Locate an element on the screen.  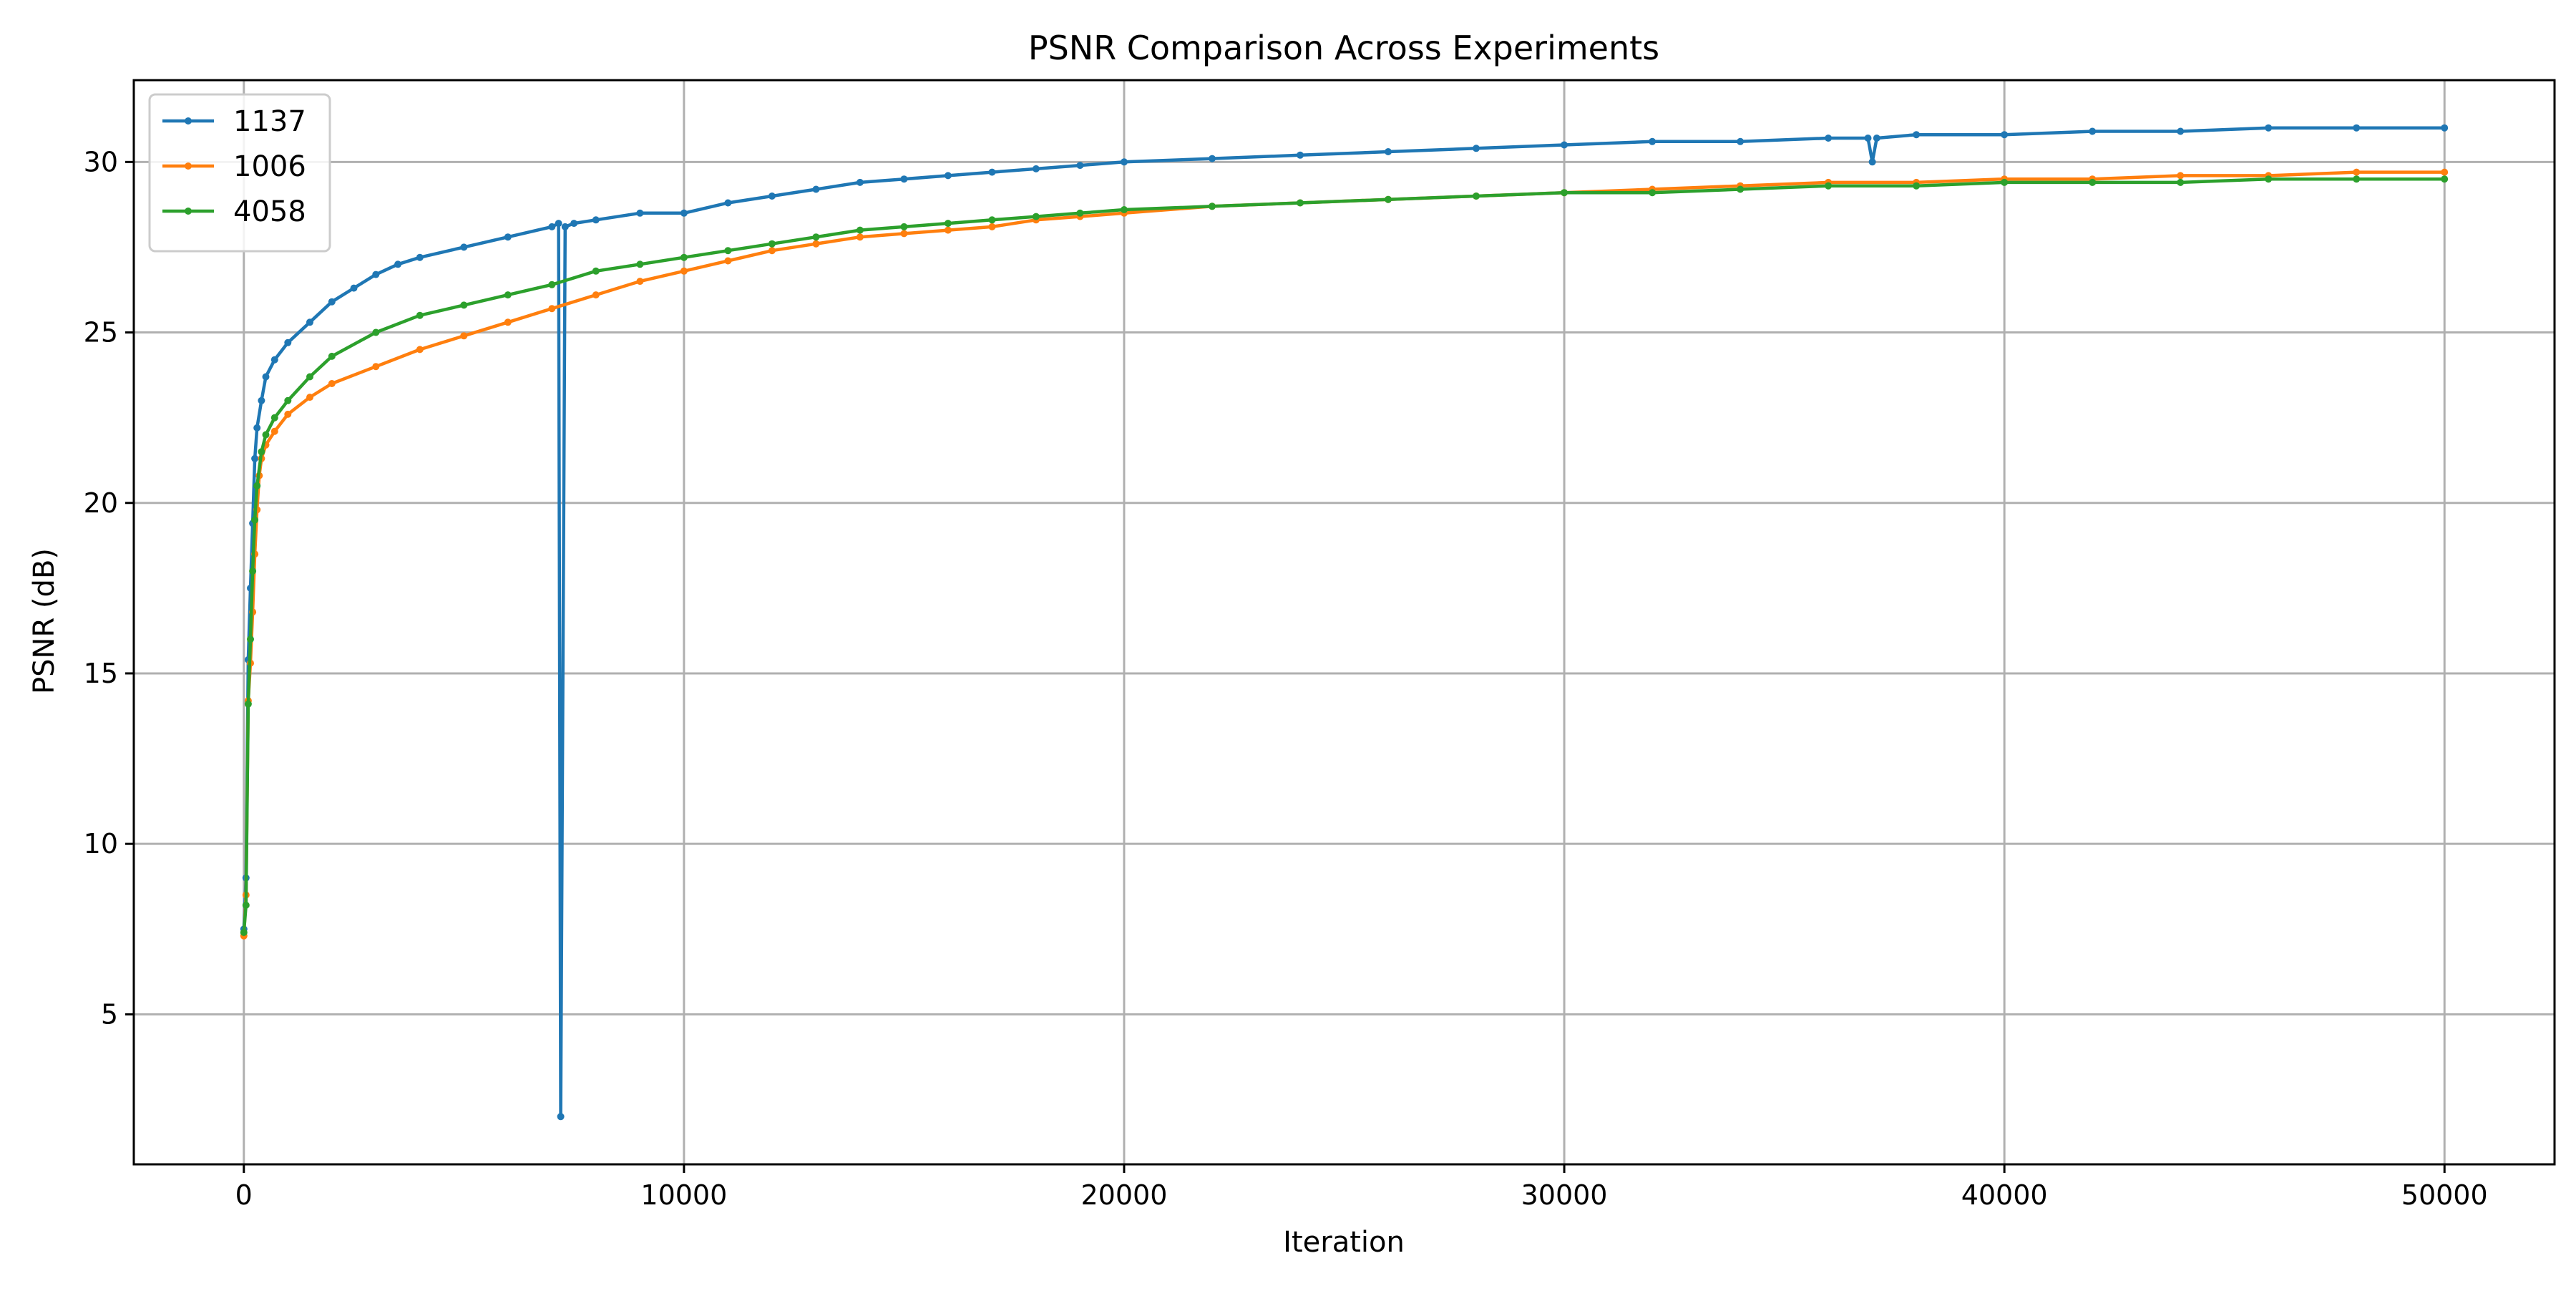
legend-label: 1006 is located at coordinates (269, 166).